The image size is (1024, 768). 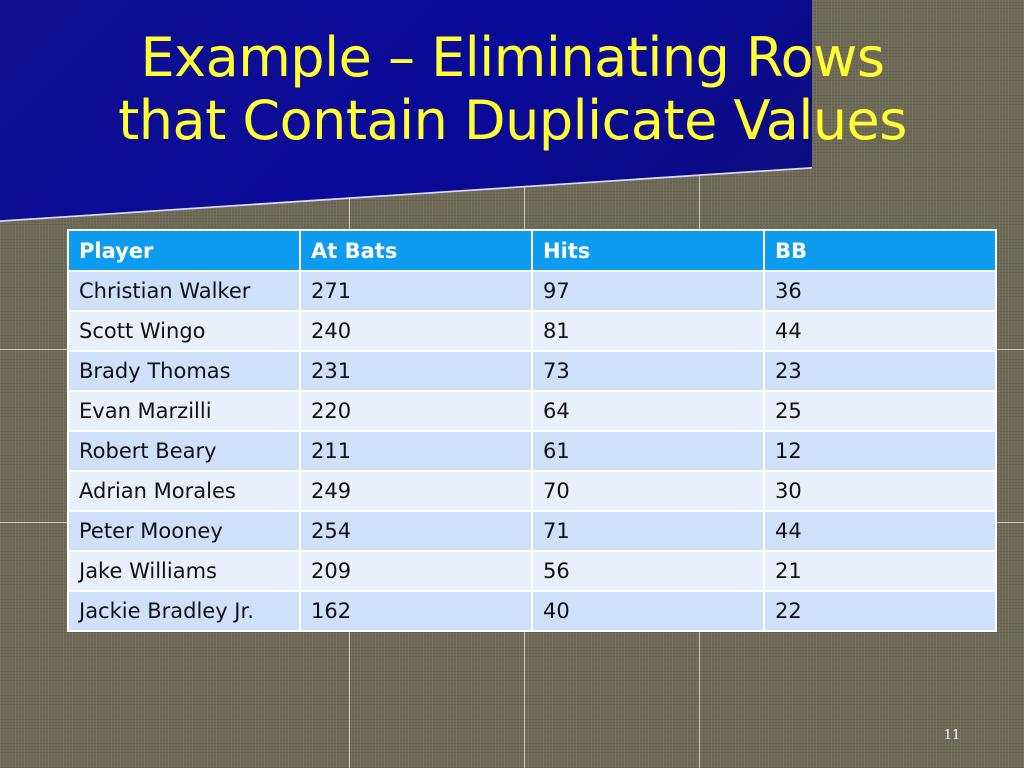 I want to click on cell-at-bats: 220, so click(x=416, y=411).